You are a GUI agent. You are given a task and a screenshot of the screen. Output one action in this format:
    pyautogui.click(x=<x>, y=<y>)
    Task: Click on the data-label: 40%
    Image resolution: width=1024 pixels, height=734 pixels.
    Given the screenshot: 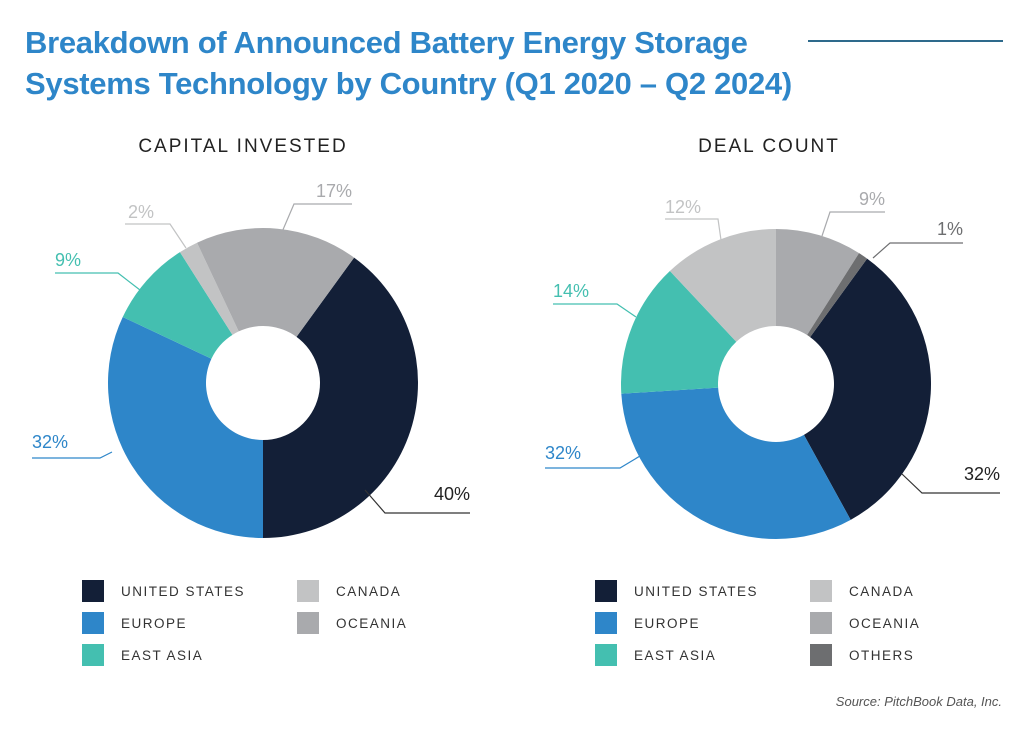 What is the action you would take?
    pyautogui.click(x=452, y=494)
    